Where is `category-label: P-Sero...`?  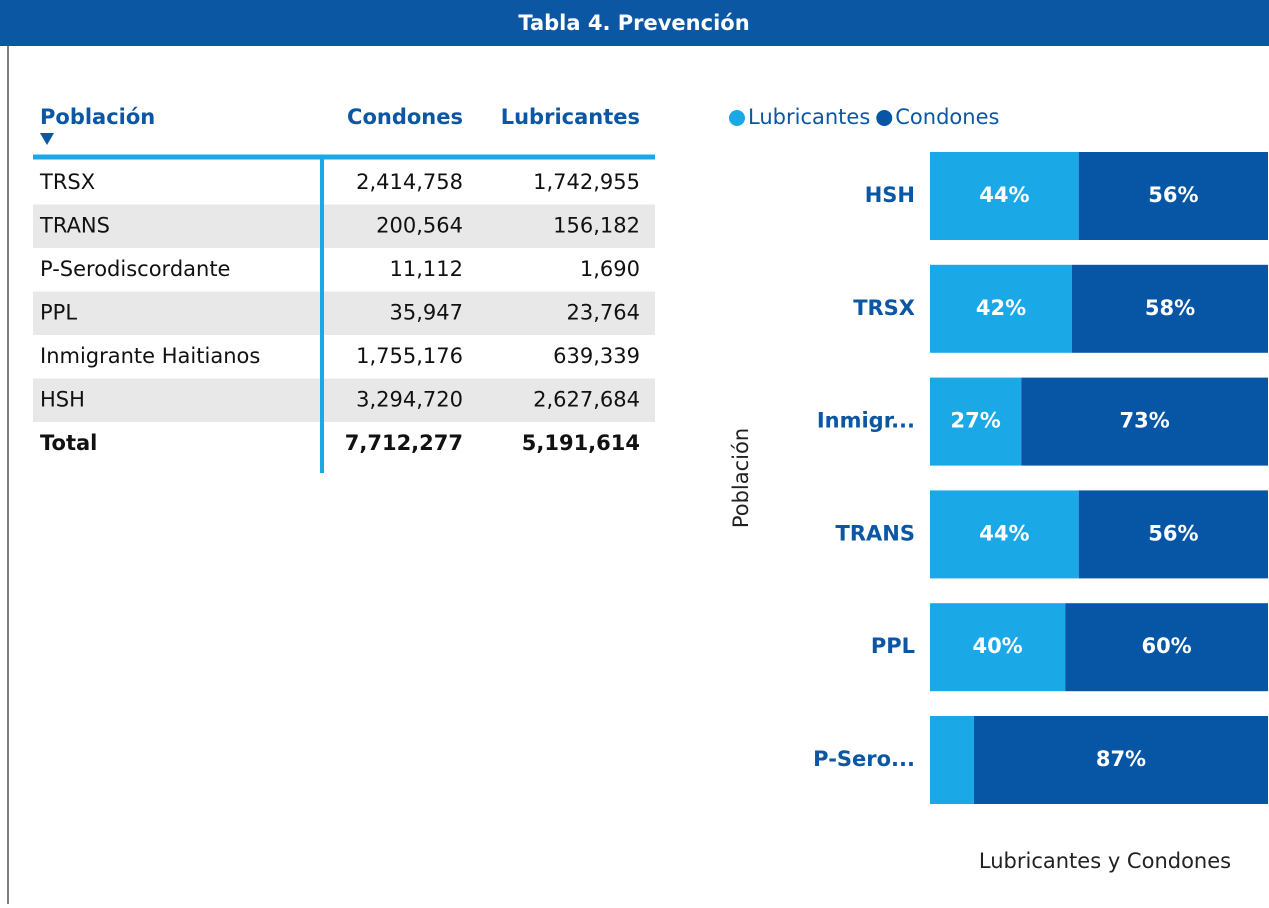 category-label: P-Sero... is located at coordinates (864, 759).